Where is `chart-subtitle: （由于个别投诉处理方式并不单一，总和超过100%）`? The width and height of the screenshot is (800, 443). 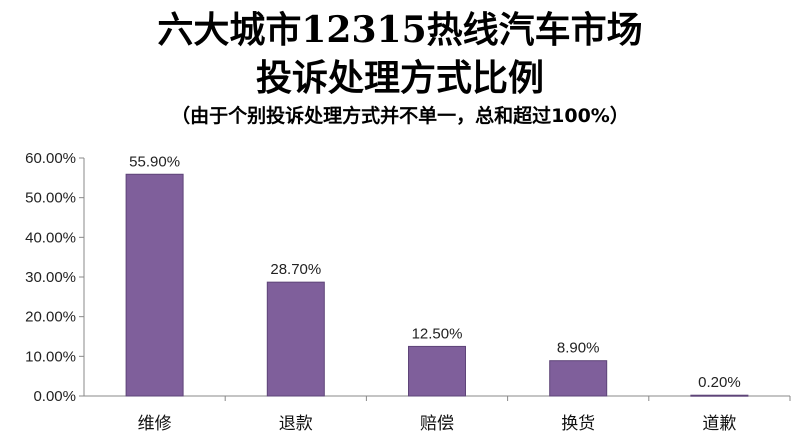
chart-subtitle: （由于个别投诉处理方式并不单一，总和超过100%） is located at coordinates (400, 116).